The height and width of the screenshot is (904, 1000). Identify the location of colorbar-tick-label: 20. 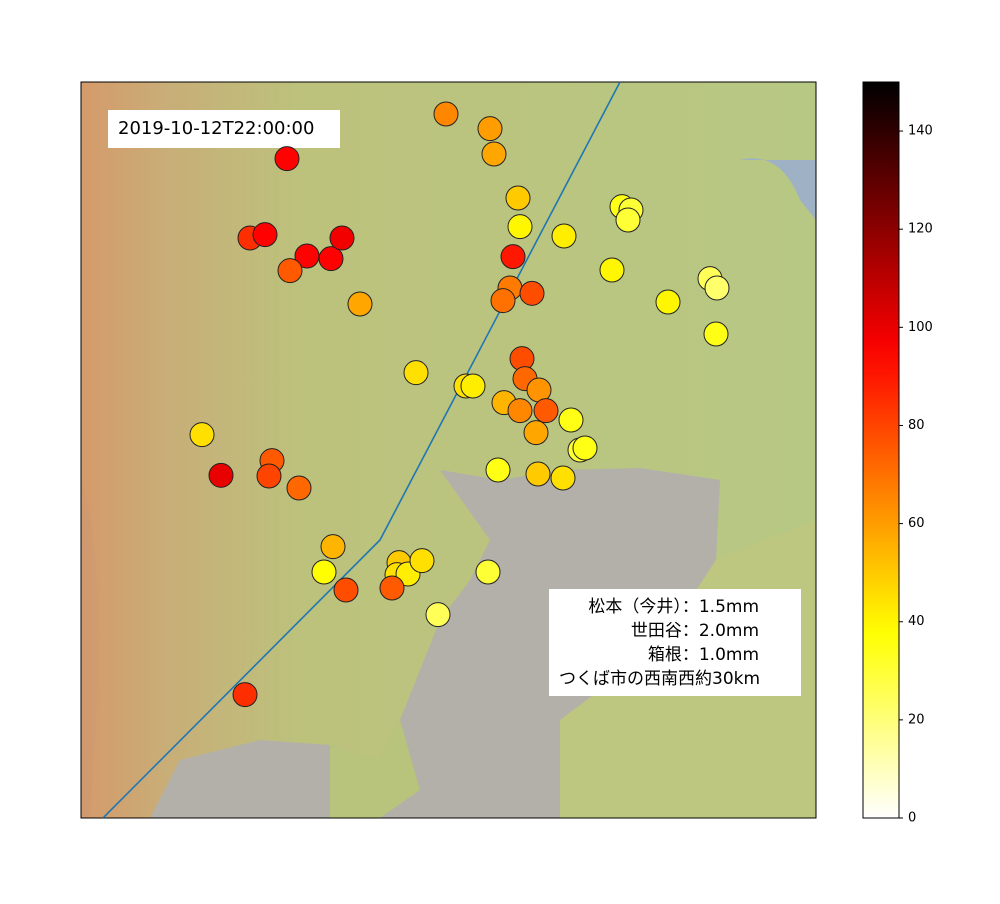
(916, 719).